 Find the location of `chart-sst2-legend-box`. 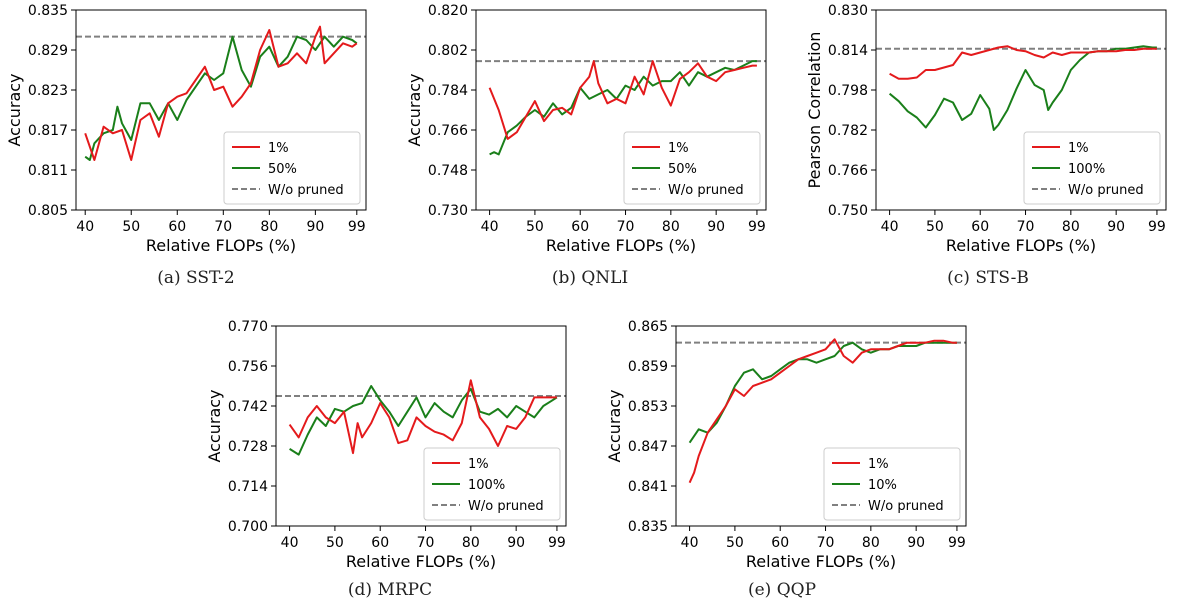

chart-sst2-legend-box is located at coordinates (292, 168).